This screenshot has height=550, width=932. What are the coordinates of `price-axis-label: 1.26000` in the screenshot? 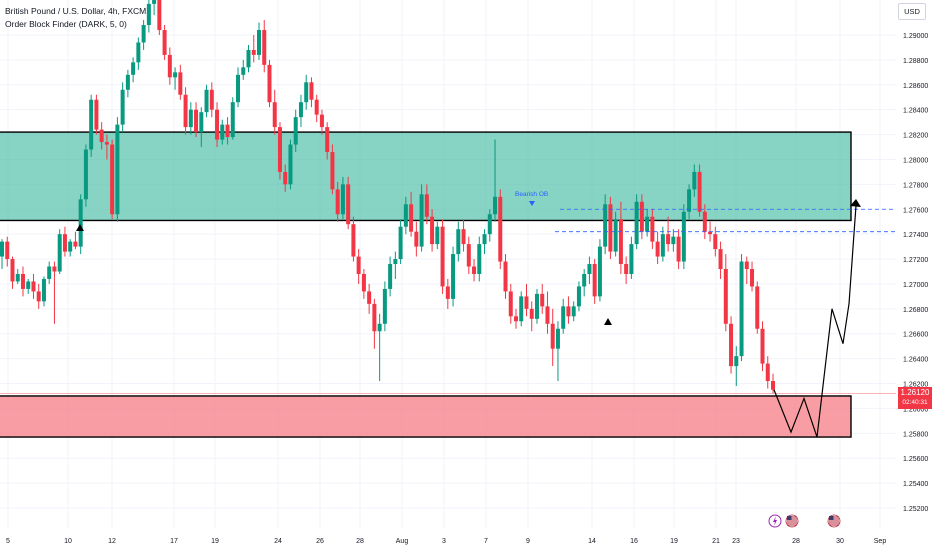 It's located at (915, 409).